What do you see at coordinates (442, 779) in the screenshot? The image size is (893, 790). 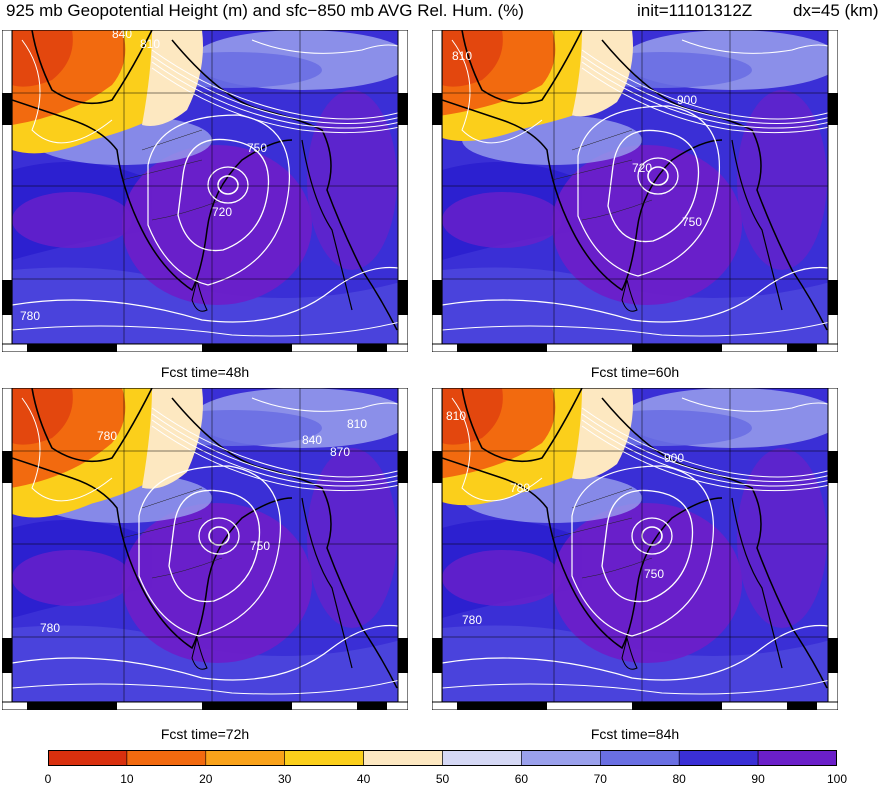 I see `colorbar-tick-label: 50` at bounding box center [442, 779].